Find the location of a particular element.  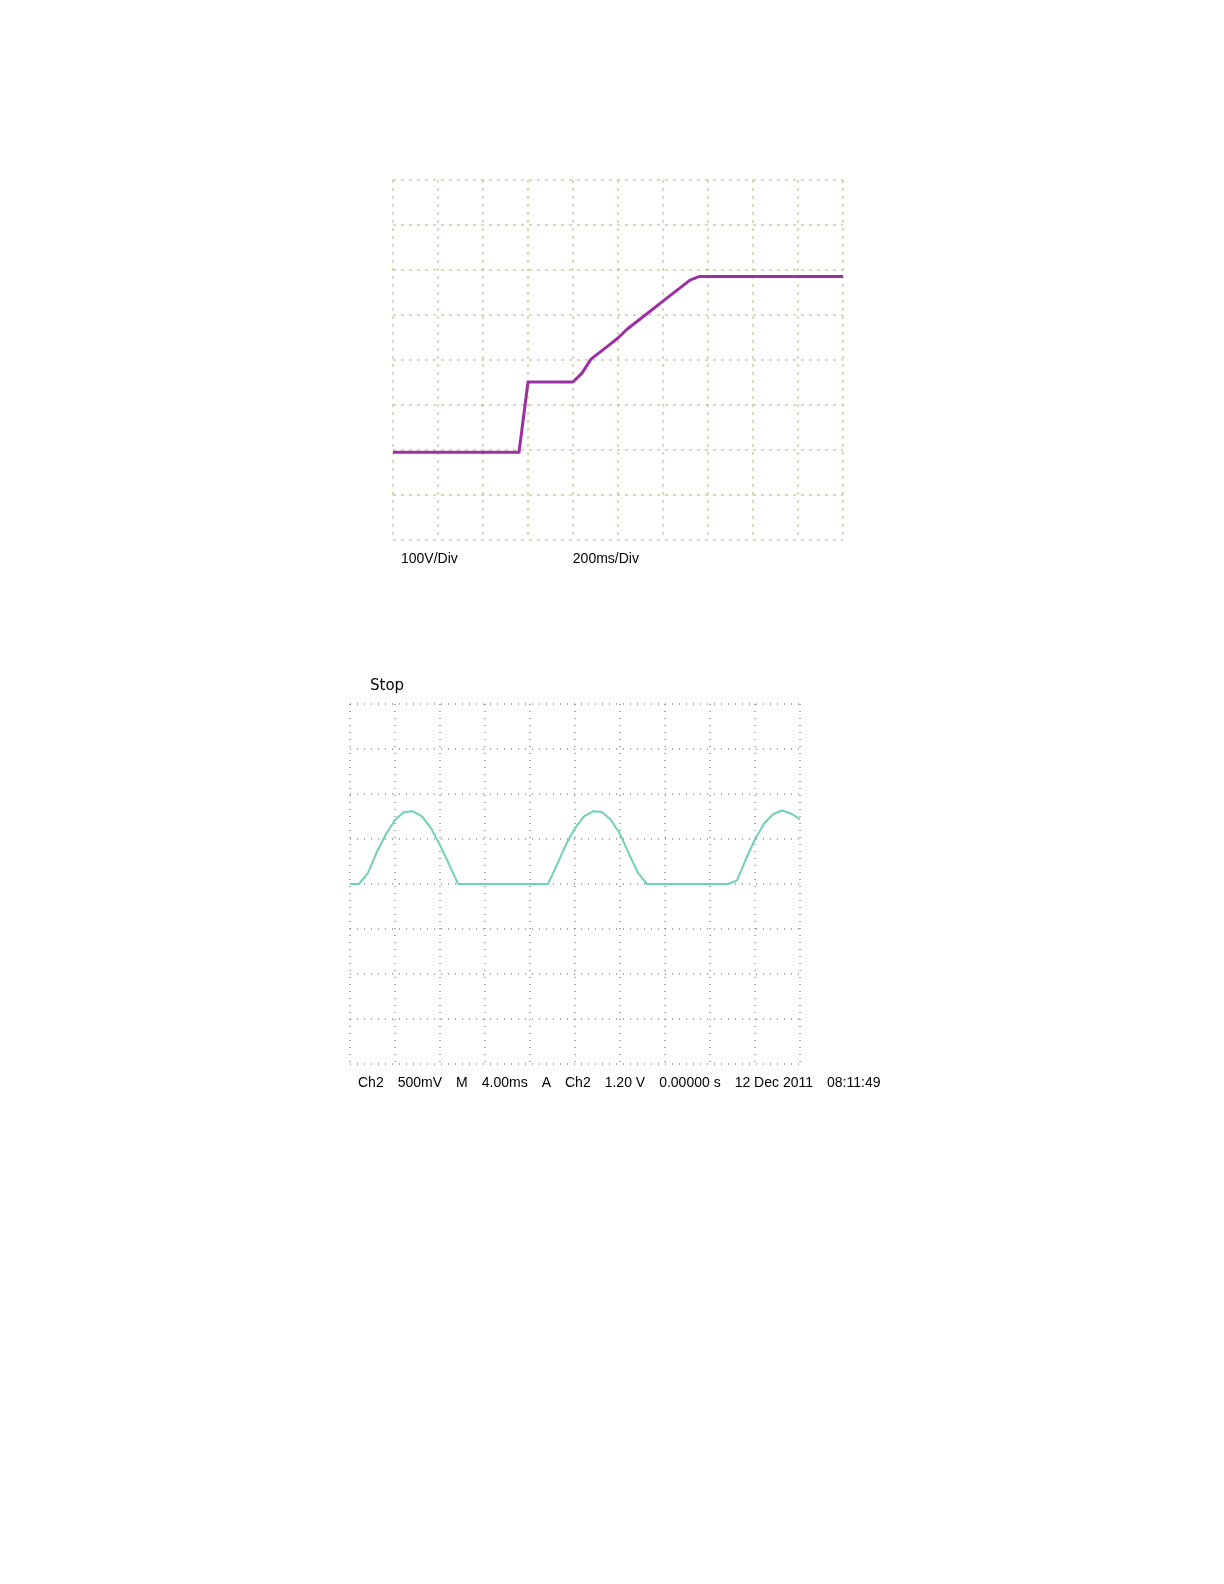

text: 100V/Div is located at coordinates (429, 558).